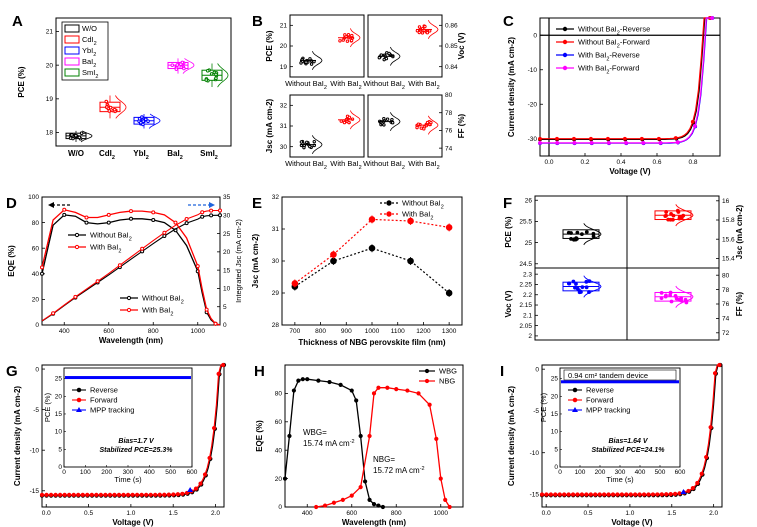 The width and height of the screenshot is (757, 527). What do you see at coordinates (136, 441) in the screenshot?
I see `inset-bias-note: Bias=1.7 V` at bounding box center [136, 441].